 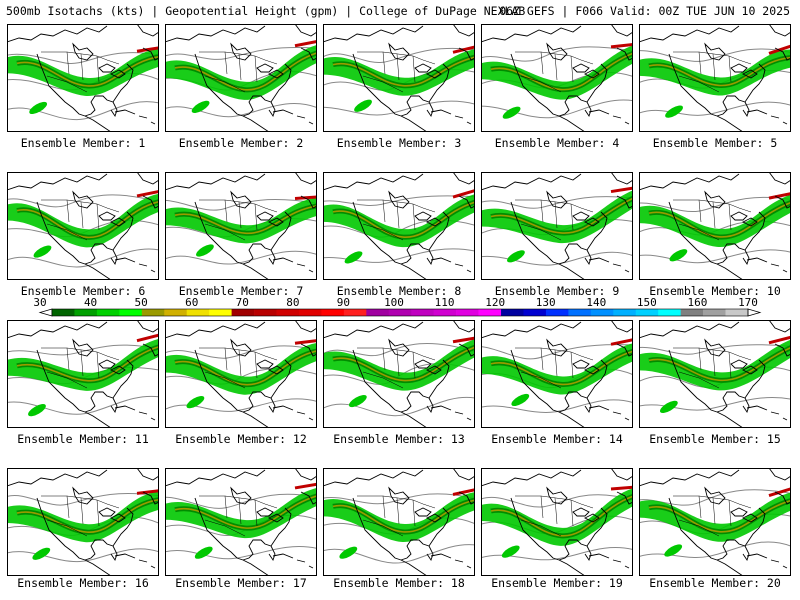 I want to click on ensemble-member-label: Ensemble Member: 18, so click(x=399, y=583).